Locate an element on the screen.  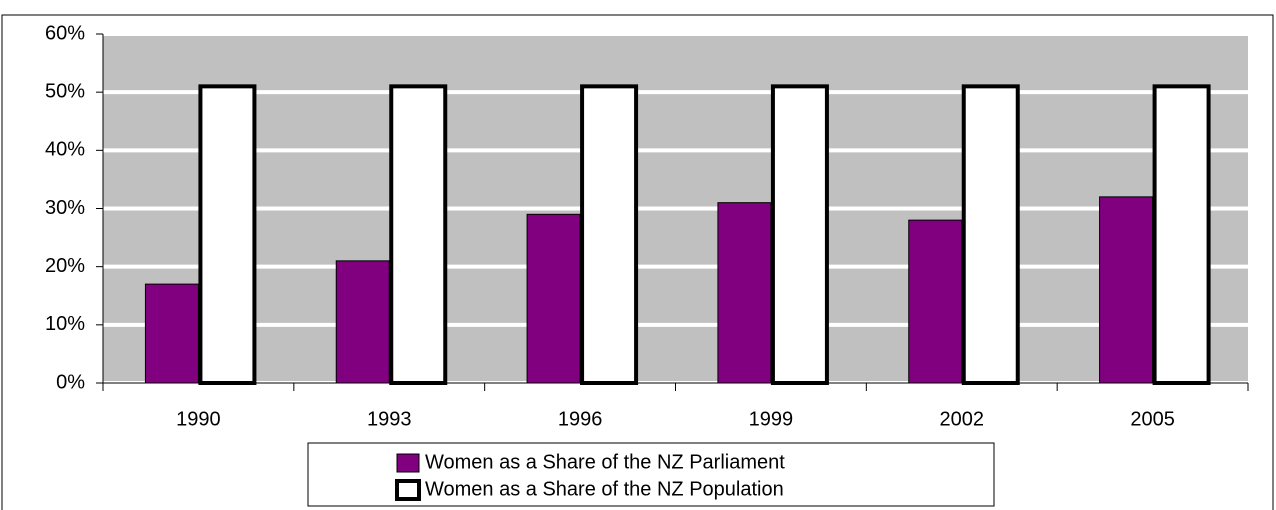
x-tick-label: 1999 is located at coordinates (771, 419).